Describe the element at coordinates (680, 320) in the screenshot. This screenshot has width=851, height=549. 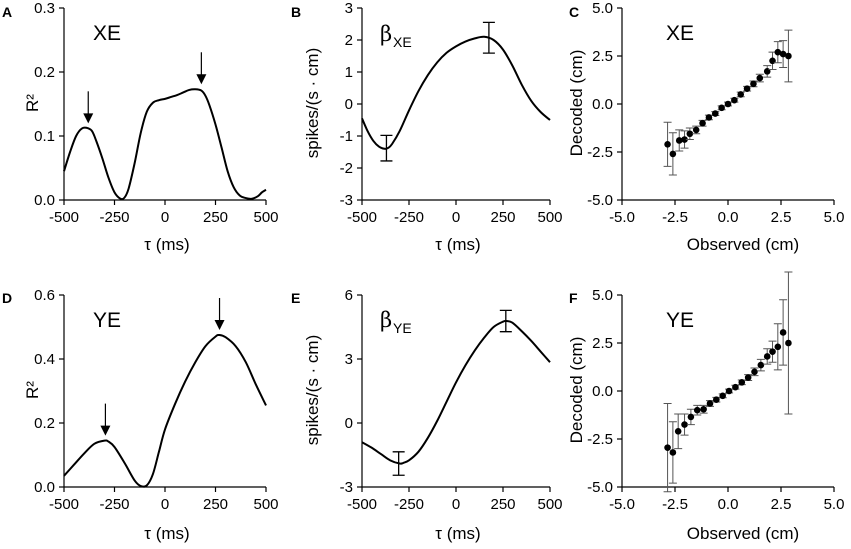
I see `panel-F-series-name: YE` at that location.